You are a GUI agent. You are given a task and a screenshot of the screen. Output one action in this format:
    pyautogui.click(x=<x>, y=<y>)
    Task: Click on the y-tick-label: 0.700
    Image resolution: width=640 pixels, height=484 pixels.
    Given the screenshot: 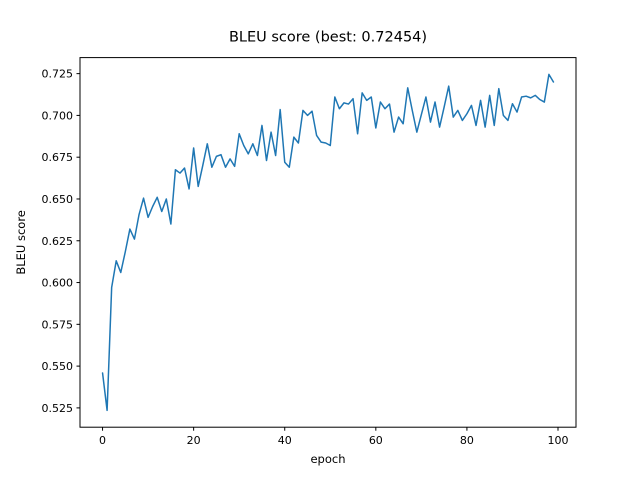 What is the action you would take?
    pyautogui.click(x=58, y=115)
    